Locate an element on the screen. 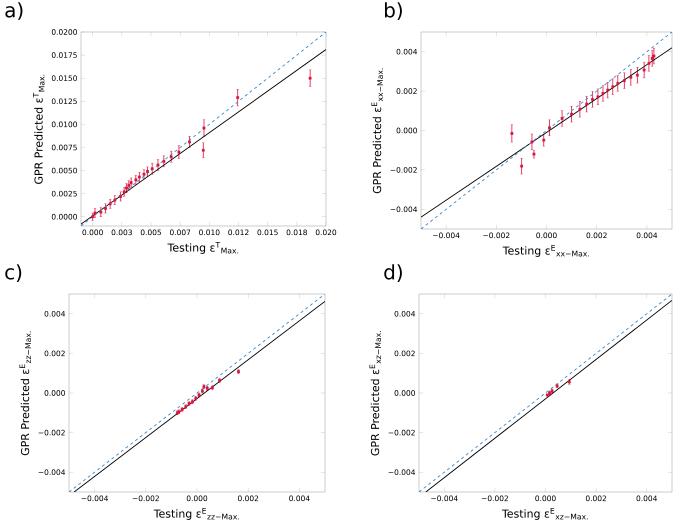 This screenshot has width=675, height=524. chart-title: c) is located at coordinates (13, 273).